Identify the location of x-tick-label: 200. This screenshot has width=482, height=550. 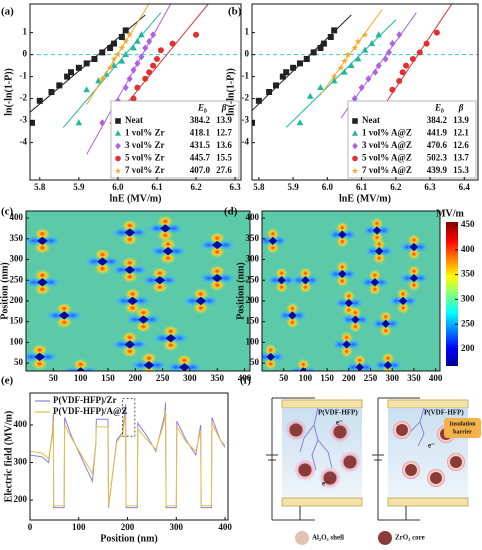
(128, 527).